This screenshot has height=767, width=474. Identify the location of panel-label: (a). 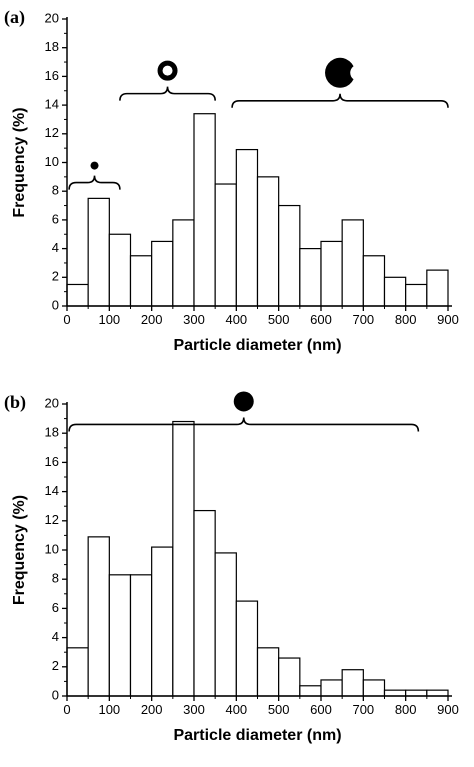
(14, 17).